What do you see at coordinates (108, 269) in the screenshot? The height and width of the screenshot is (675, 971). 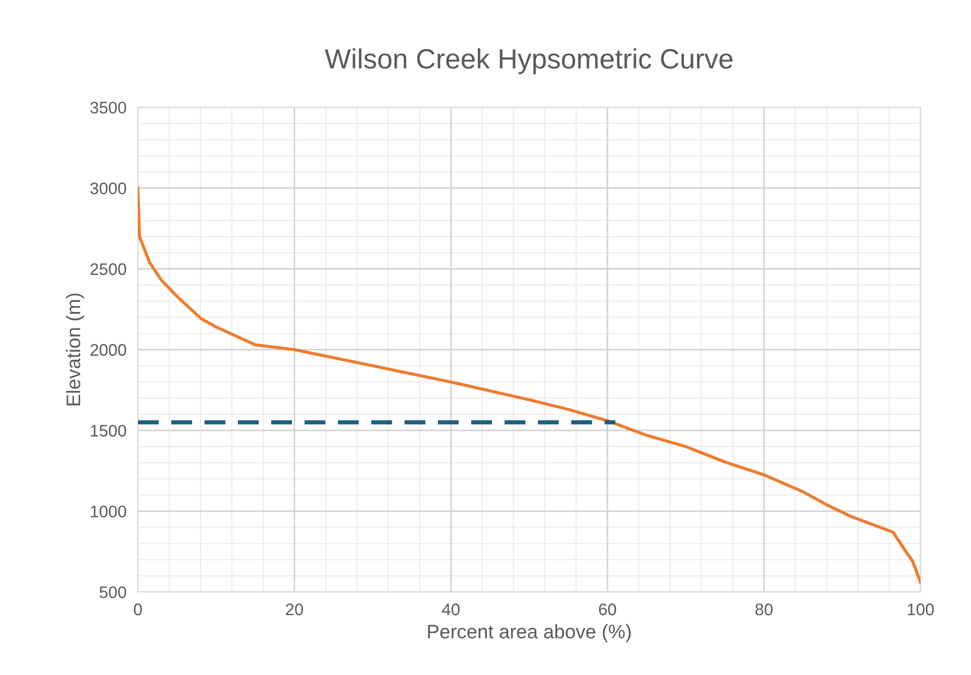 I see `y-tick-label: 2500` at bounding box center [108, 269].